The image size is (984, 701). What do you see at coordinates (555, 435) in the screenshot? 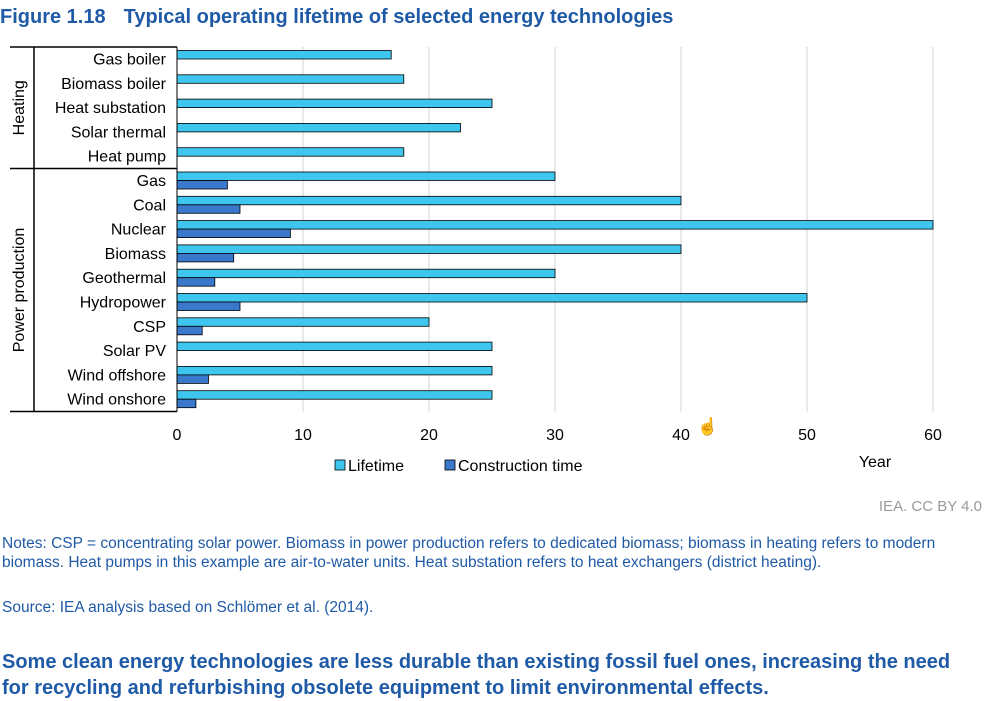
I see `x-tick-label-30: 30` at bounding box center [555, 435].